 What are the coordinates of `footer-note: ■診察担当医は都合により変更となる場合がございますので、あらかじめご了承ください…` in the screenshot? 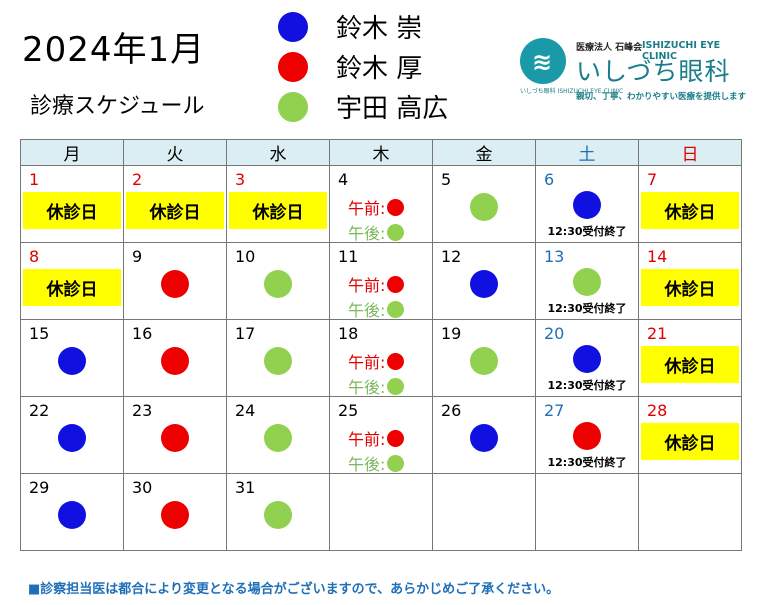 It's located at (294, 589).